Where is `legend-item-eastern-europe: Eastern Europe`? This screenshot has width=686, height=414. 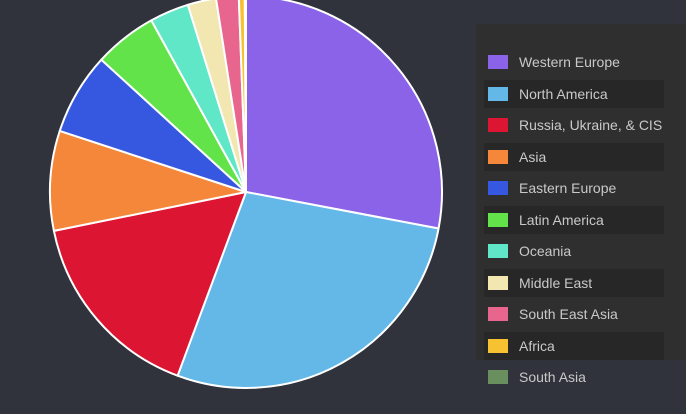
legend-item-eastern-europe: Eastern Europe is located at coordinates (574, 188).